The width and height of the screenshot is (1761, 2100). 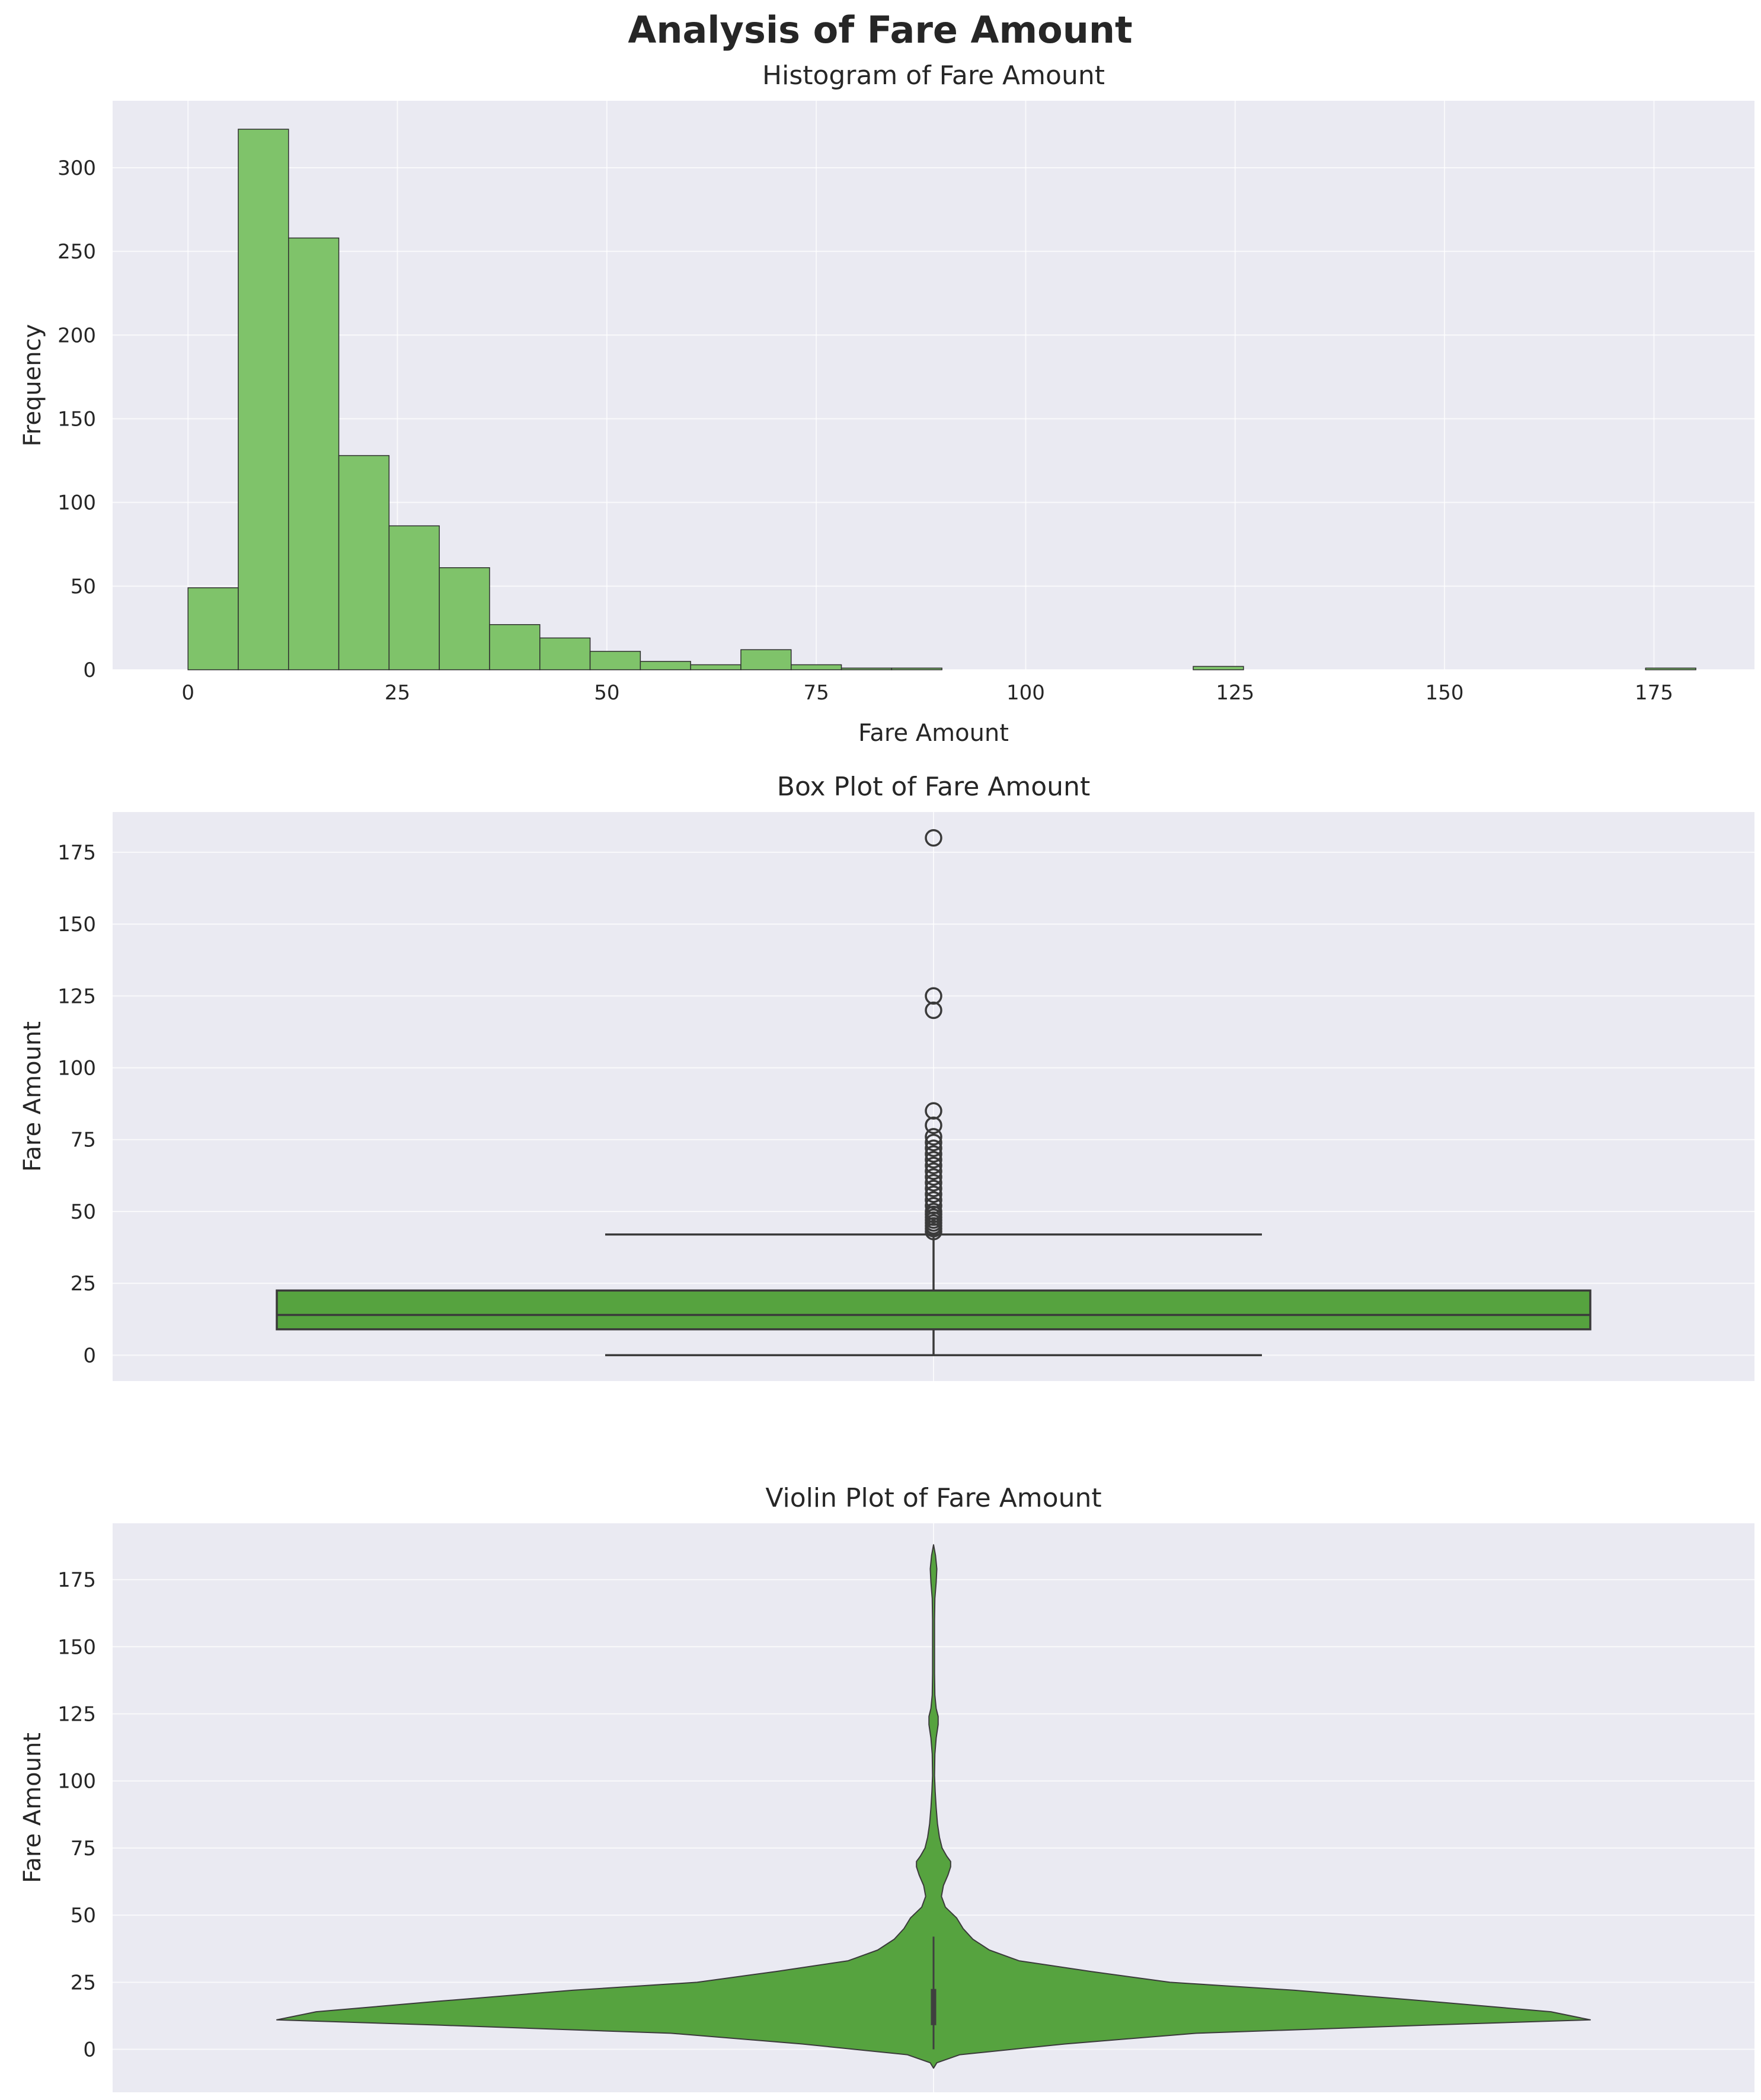 I want to click on violin-title: Violin Plot of Fare Amount, so click(x=933, y=1498).